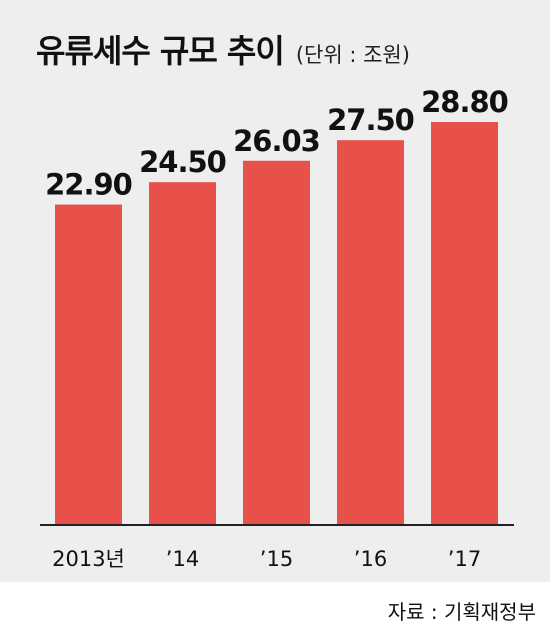 This screenshot has height=628, width=550. Describe the element at coordinates (370, 559) in the screenshot. I see `category-label-3: ’16` at that location.